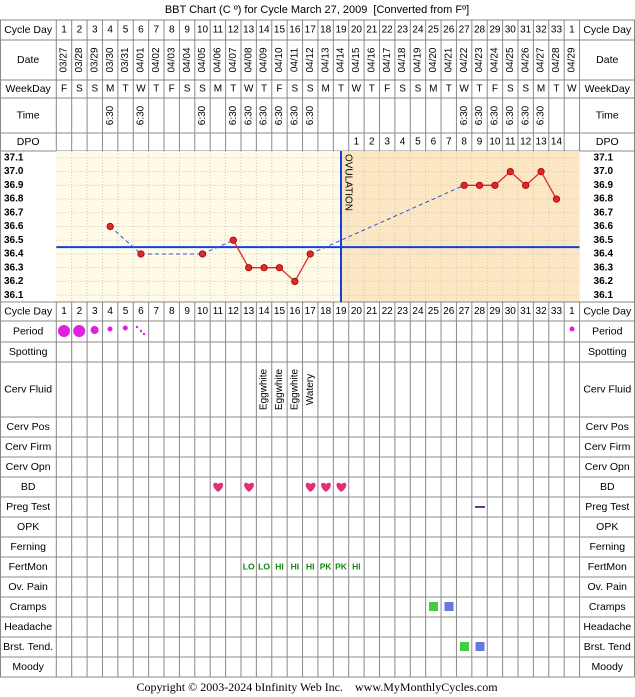 The image size is (635, 697). Describe the element at coordinates (14, 295) in the screenshot. I see `y-tick-label: 36.1` at that location.